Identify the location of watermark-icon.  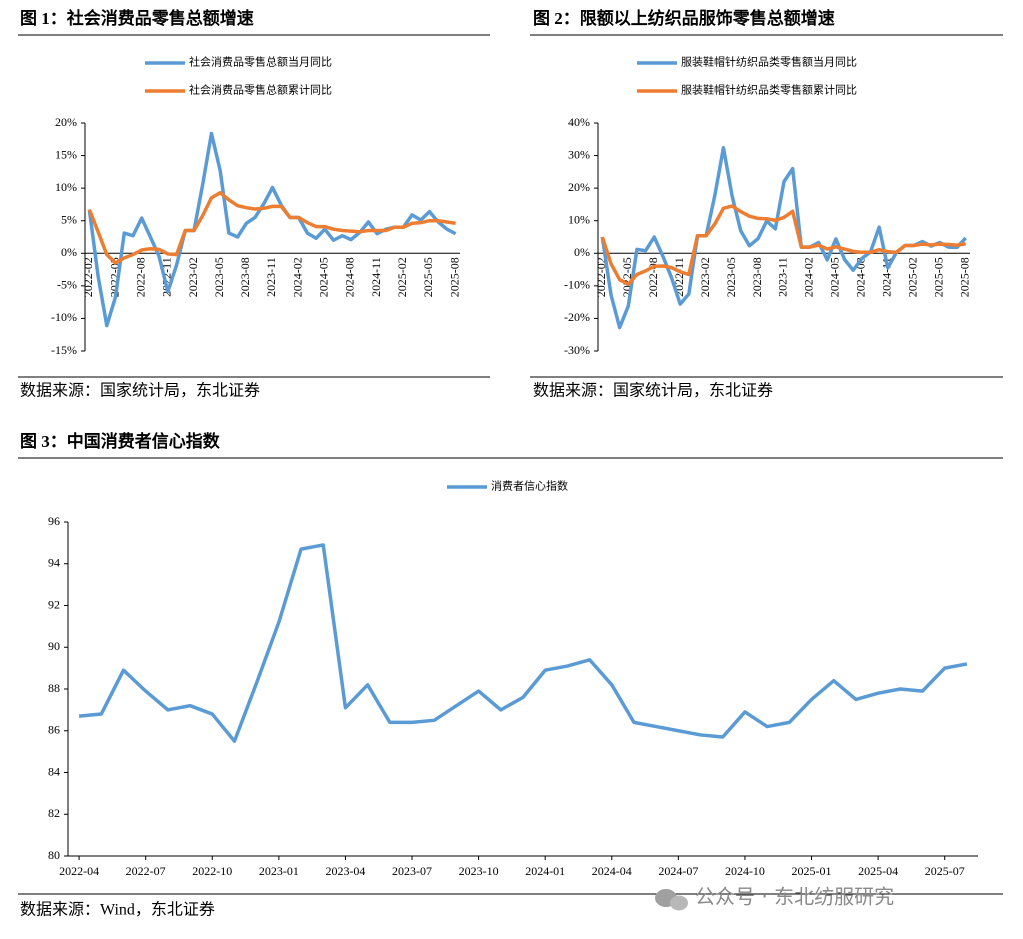
(671, 900).